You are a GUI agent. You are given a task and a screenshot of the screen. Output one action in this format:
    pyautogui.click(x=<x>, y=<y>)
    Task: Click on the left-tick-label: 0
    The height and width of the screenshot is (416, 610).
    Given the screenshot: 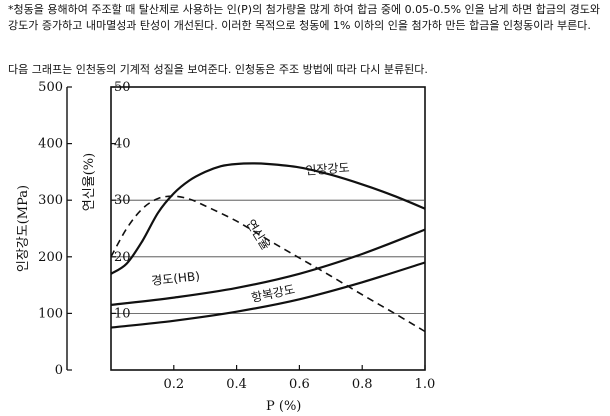 What is the action you would take?
    pyautogui.click(x=59, y=370)
    